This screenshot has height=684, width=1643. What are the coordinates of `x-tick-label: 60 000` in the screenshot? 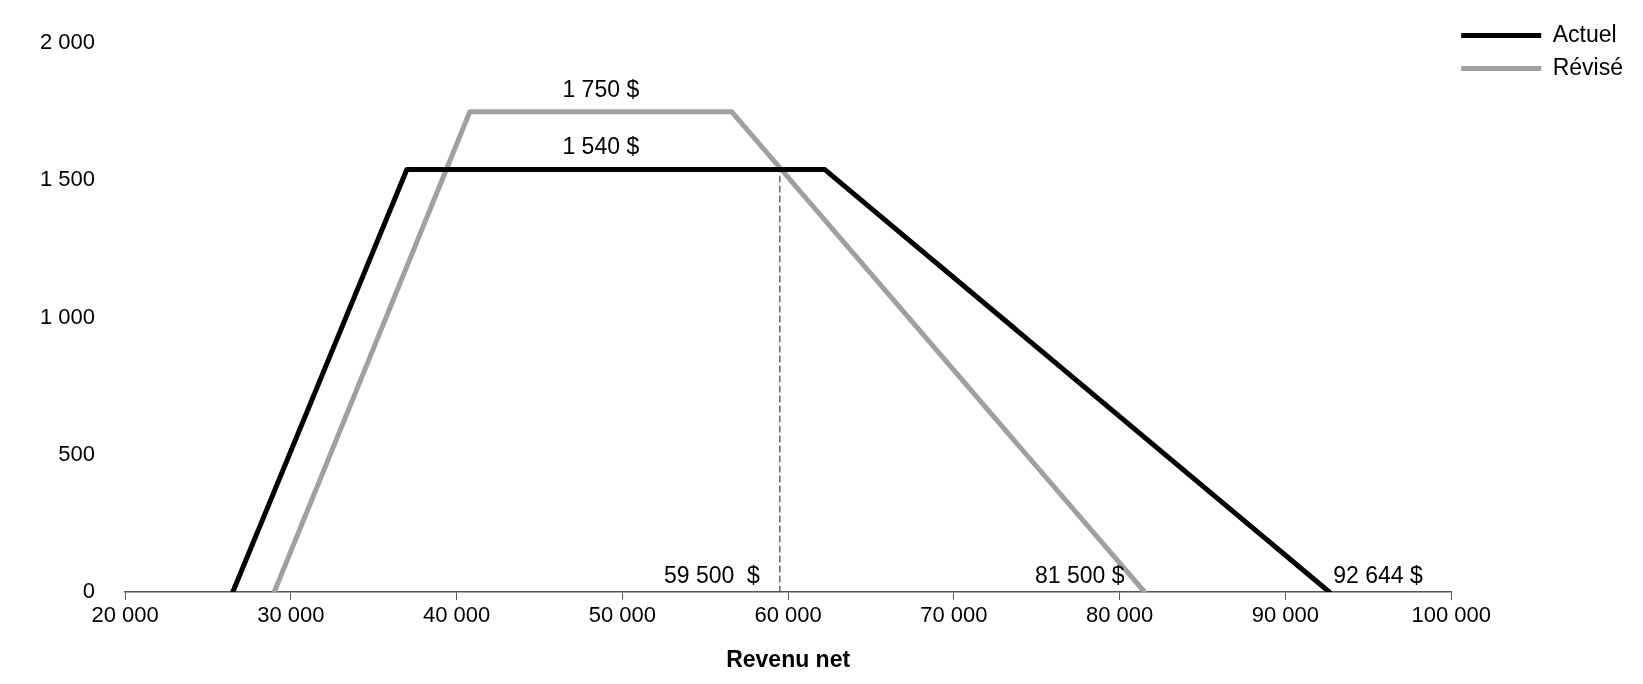 It's located at (788, 615).